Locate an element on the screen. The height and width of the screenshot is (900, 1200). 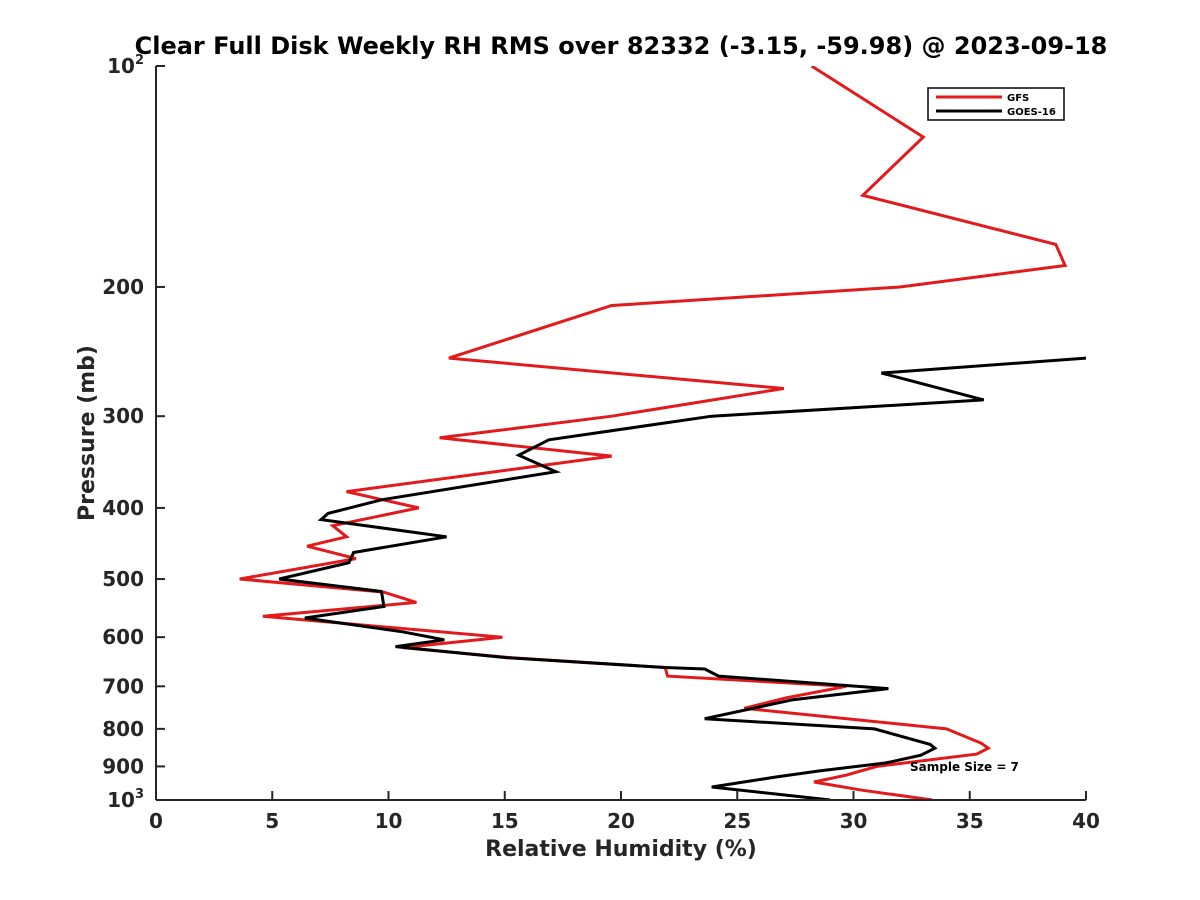
legend-box is located at coordinates (996, 104).